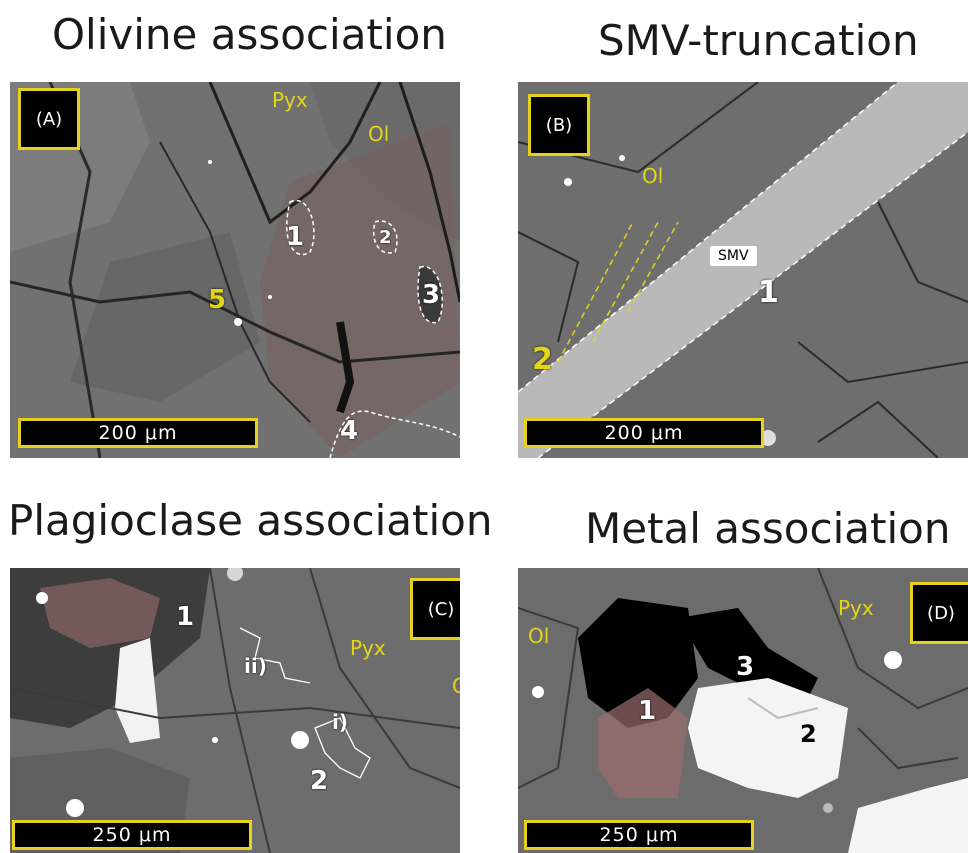 The image size is (968, 853). I want to click on panel-d-tag: (D), so click(939, 613).